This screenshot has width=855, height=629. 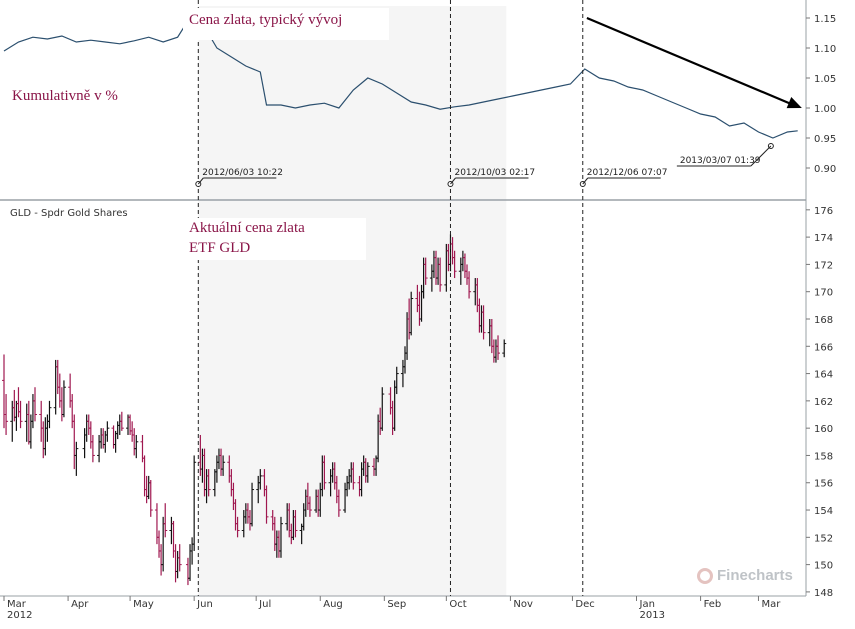 I want to click on bottom-y-tick-label: 154, so click(x=823, y=511).